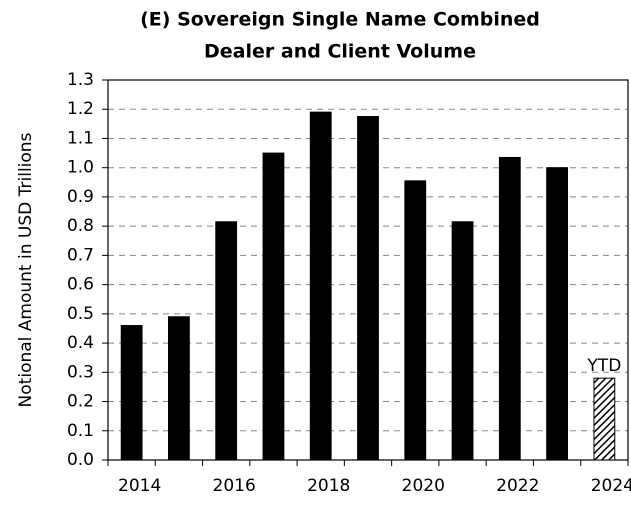 This screenshot has height=506, width=631. I want to click on y-tick-label: 0.5, so click(80, 314).